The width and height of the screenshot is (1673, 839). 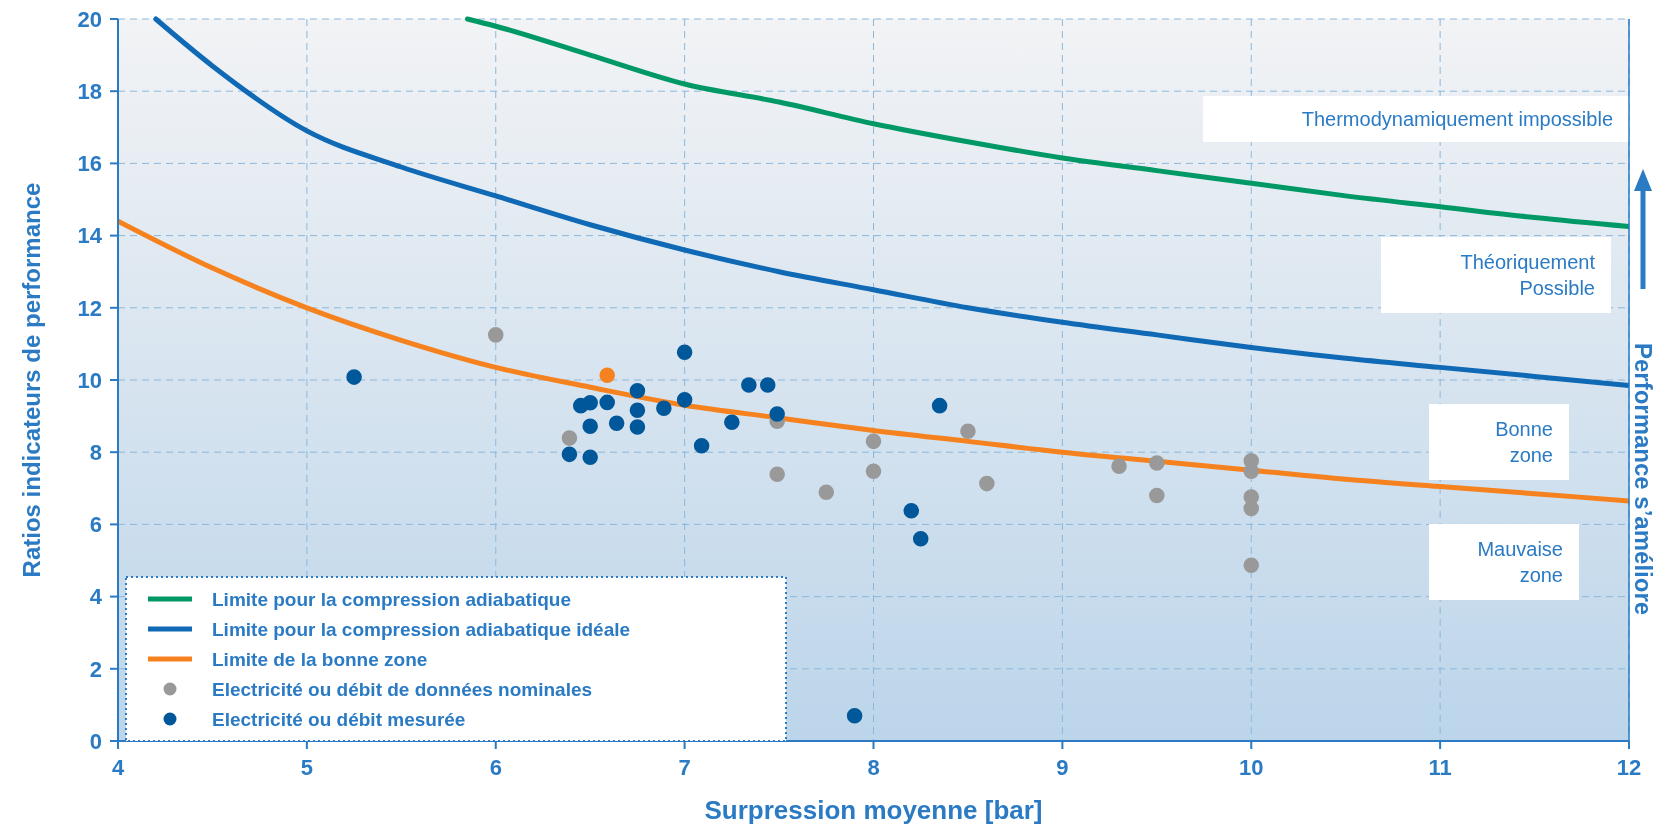 I want to click on y-tick-label: 18, so click(x=89, y=91).